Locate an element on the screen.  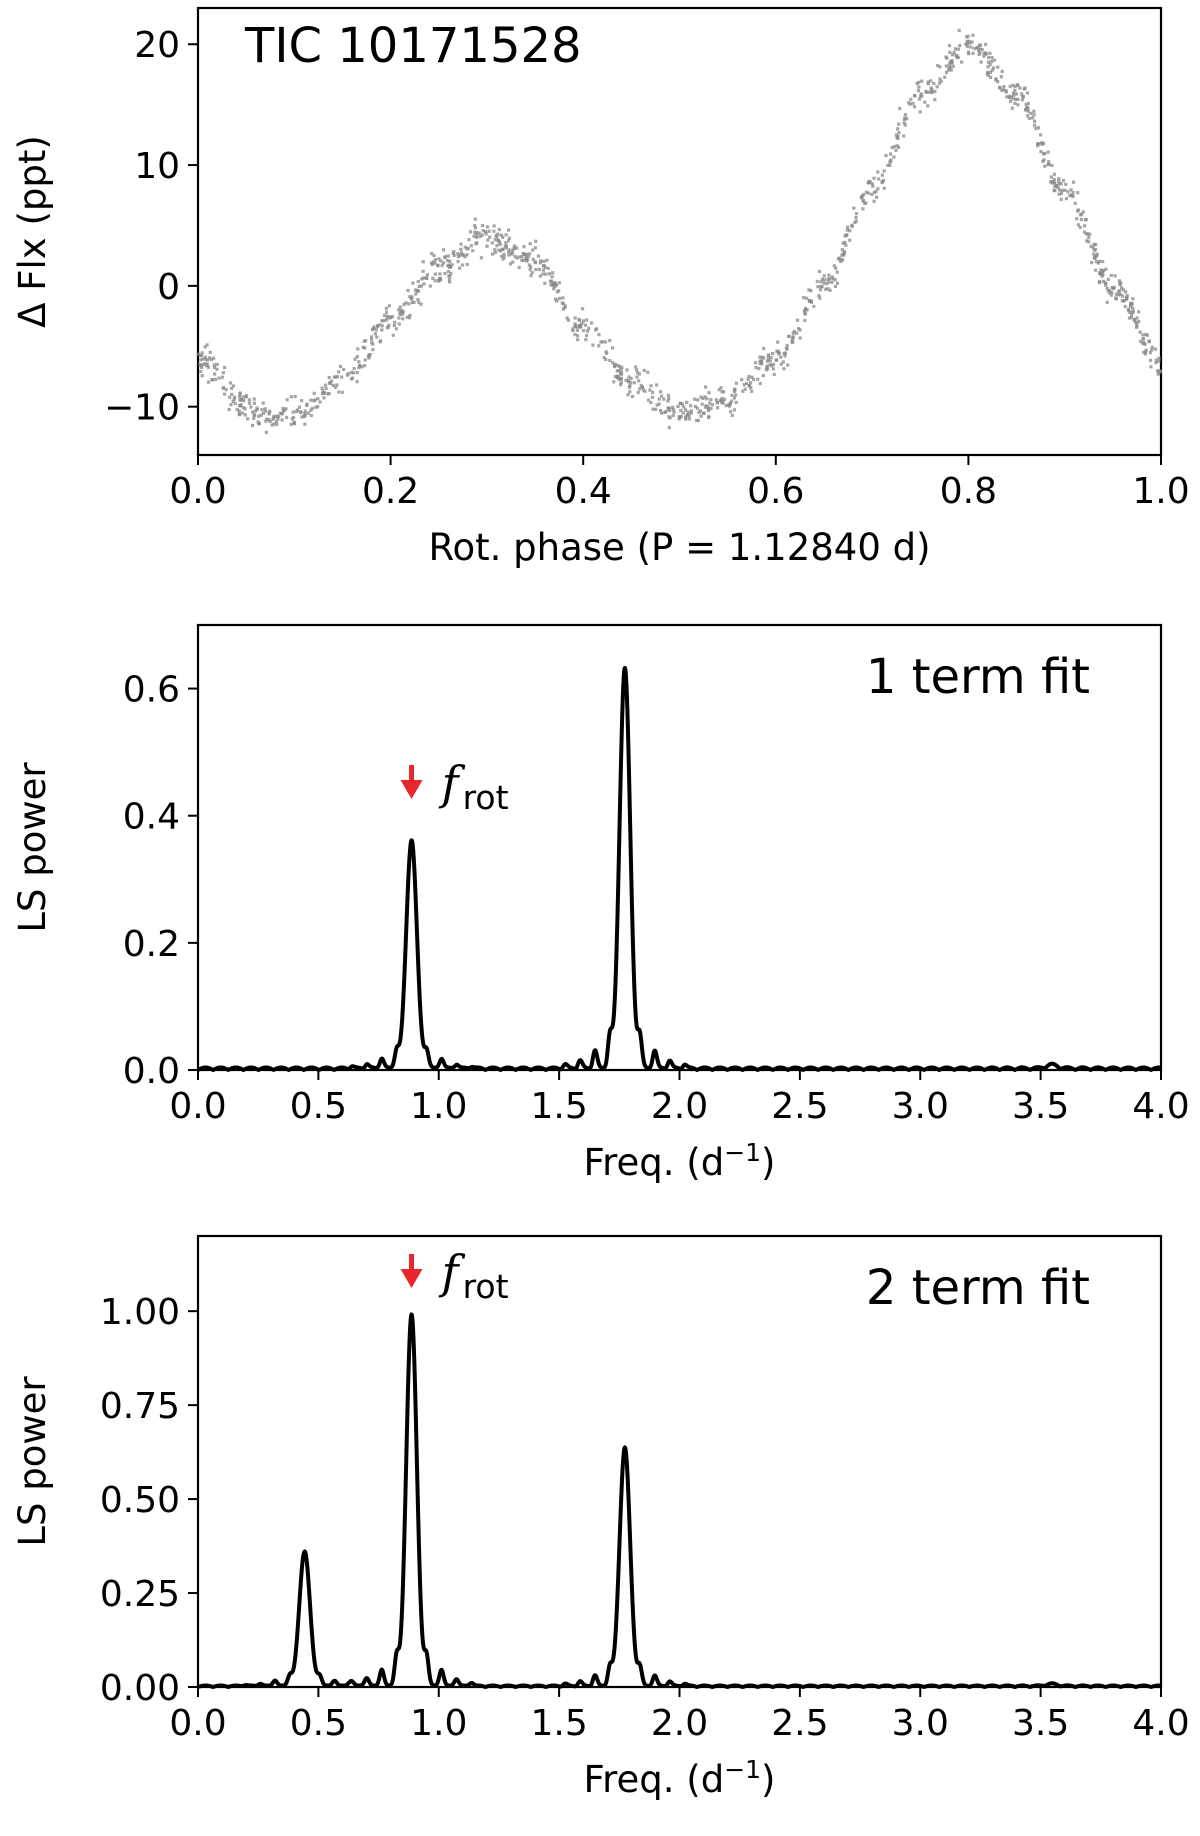
y-tick-label: 20 is located at coordinates (157, 45).